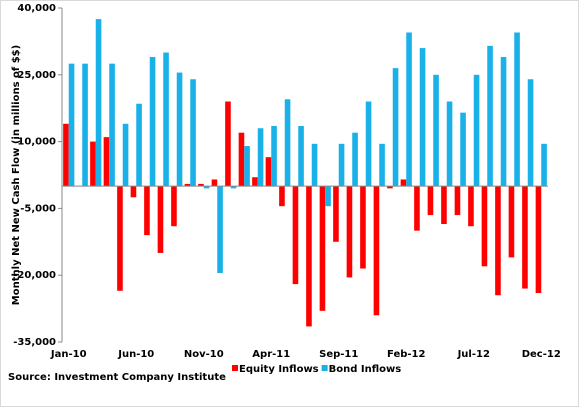  I want to click on x-tick-label: Jul-12, so click(473, 354).